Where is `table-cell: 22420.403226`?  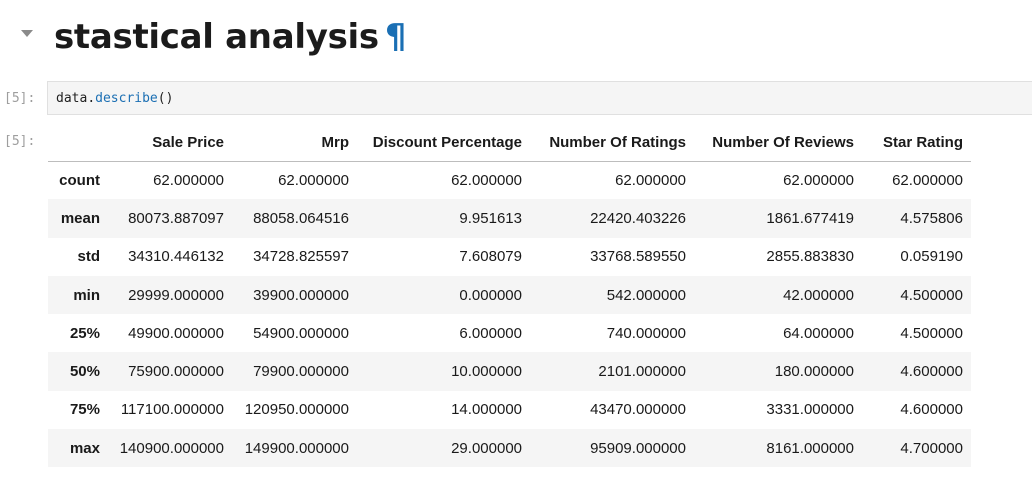 table-cell: 22420.403226 is located at coordinates (638, 218).